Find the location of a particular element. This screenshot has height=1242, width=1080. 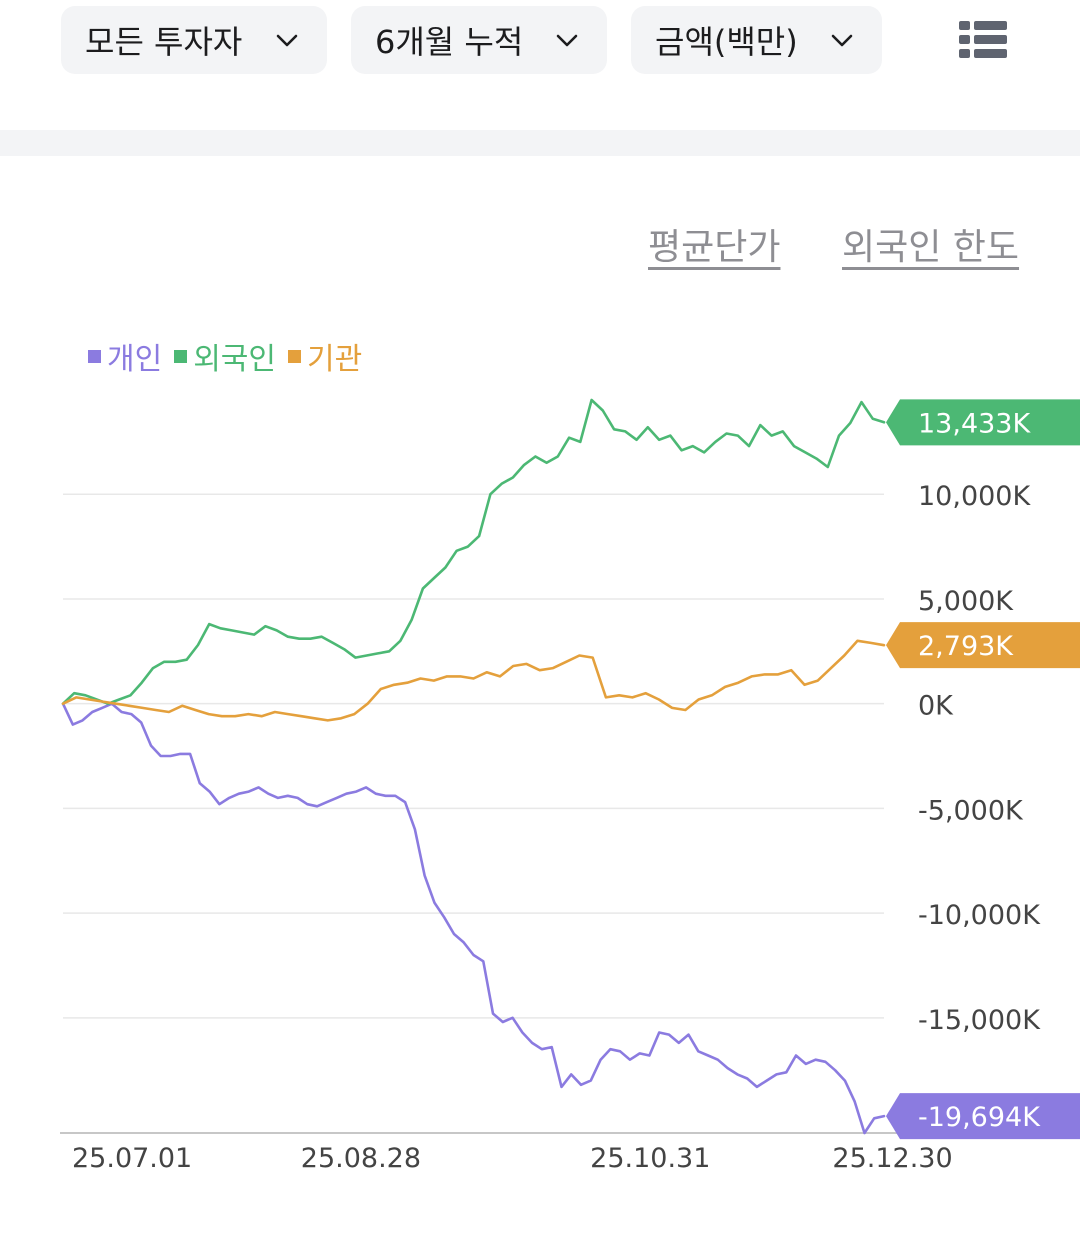

last-value-badge-institution is located at coordinates (983, 645).